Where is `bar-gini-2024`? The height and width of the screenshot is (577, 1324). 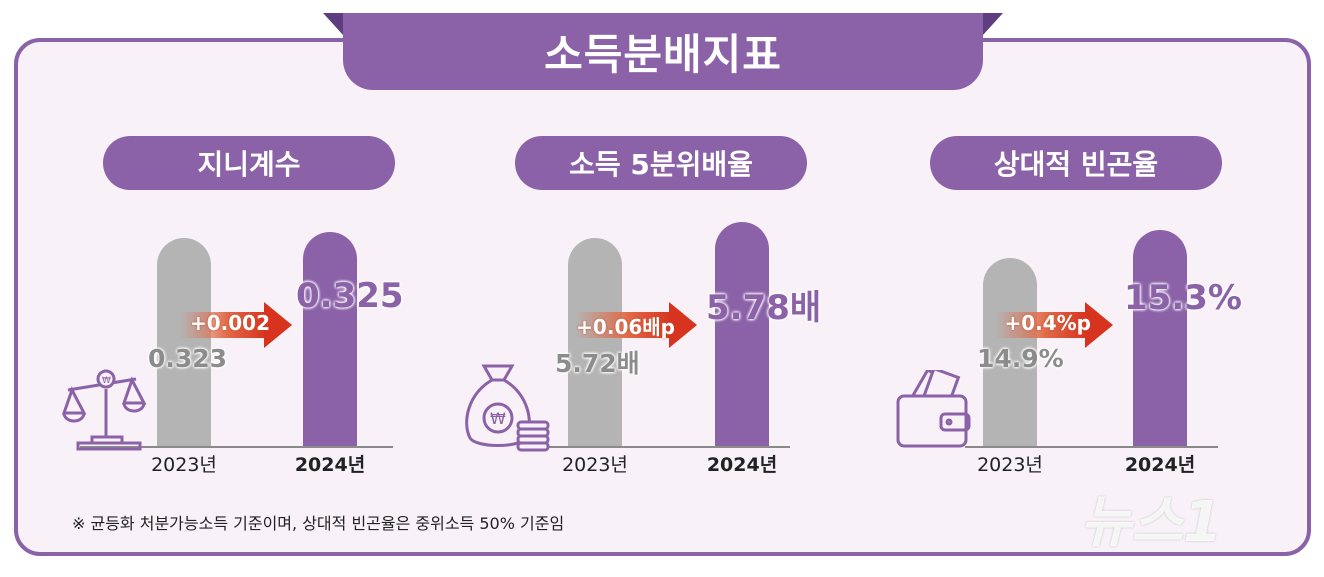
bar-gini-2024 is located at coordinates (330, 339).